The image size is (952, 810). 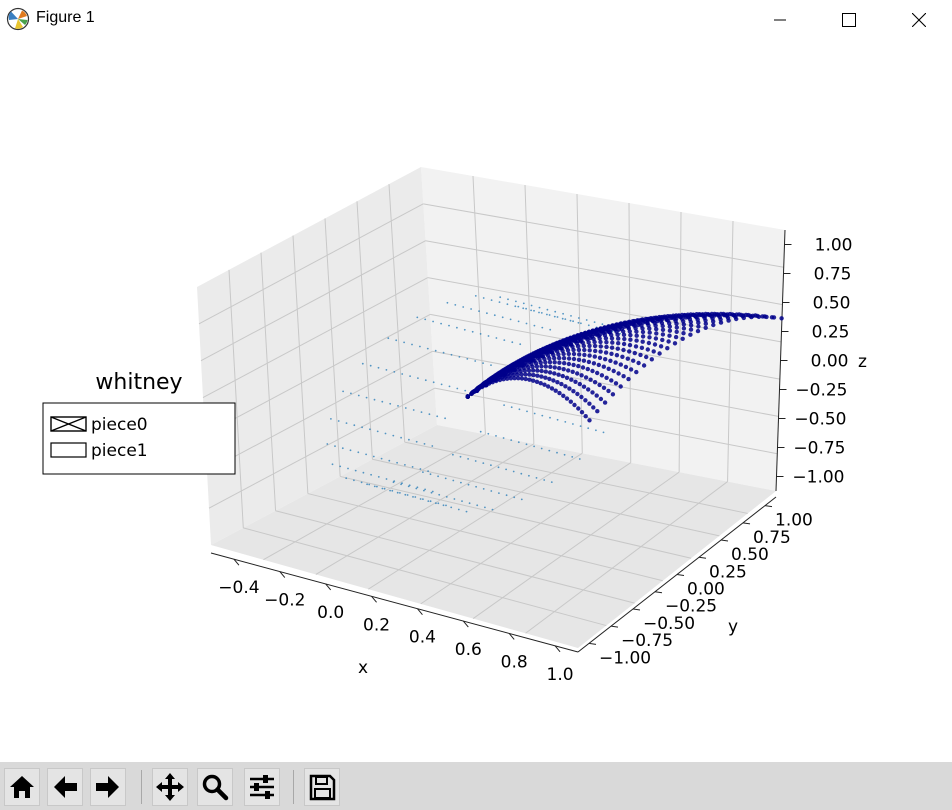 What do you see at coordinates (919, 20) in the screenshot?
I see `close-button` at bounding box center [919, 20].